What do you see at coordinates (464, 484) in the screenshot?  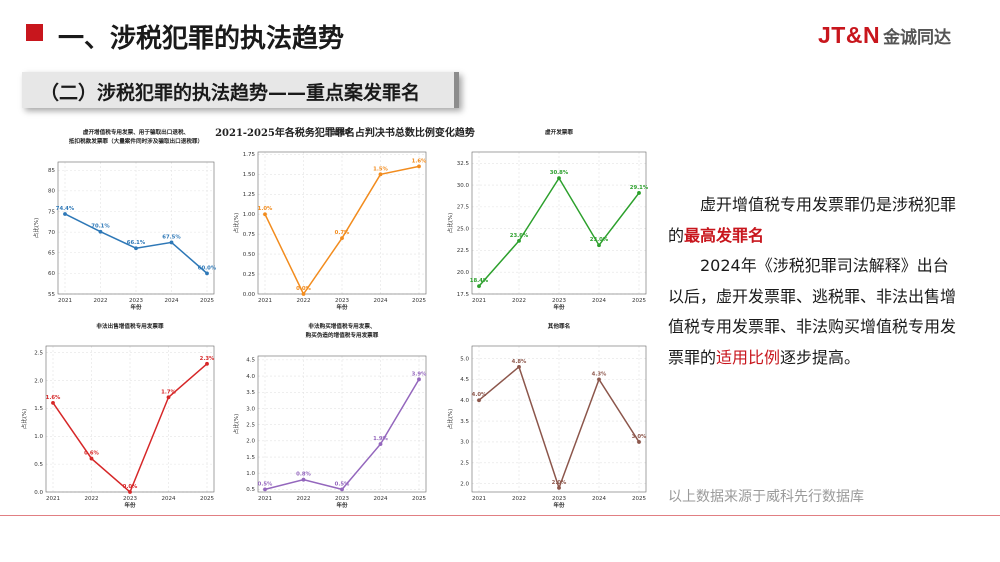 I see `y-tick-label: 2.0` at bounding box center [464, 484].